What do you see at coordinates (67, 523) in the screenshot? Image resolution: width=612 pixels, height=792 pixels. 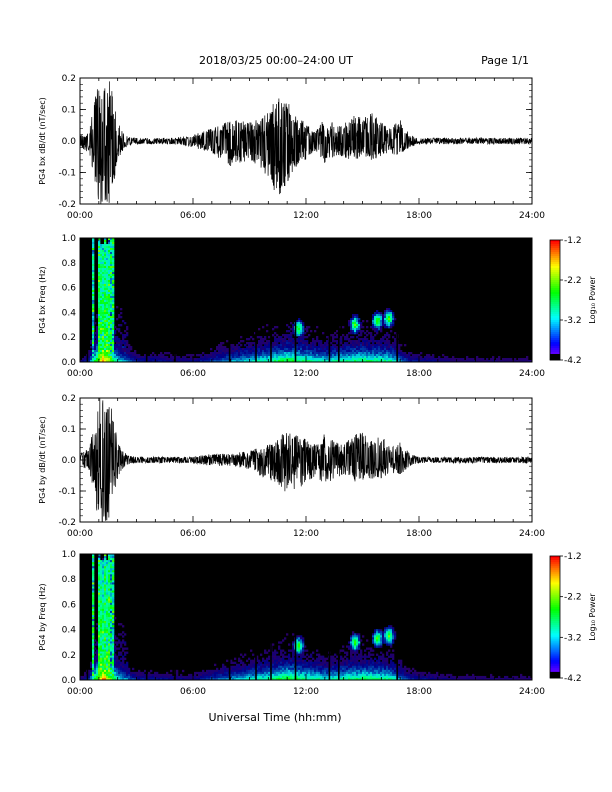 I see `y-tick-label: -0.2` at bounding box center [67, 523].